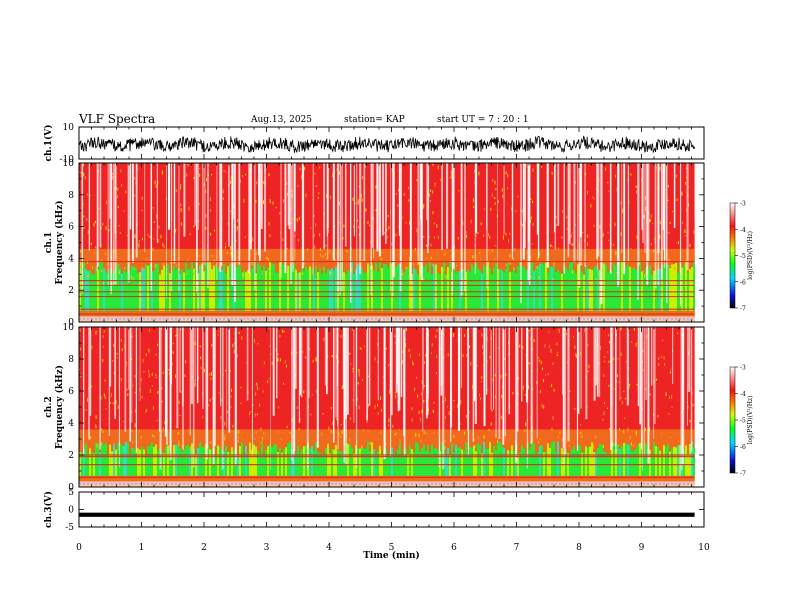 The width and height of the screenshot is (792, 612). I want to click on ch1-spectrogram-colorbar-tick-label: -4, so click(743, 230).